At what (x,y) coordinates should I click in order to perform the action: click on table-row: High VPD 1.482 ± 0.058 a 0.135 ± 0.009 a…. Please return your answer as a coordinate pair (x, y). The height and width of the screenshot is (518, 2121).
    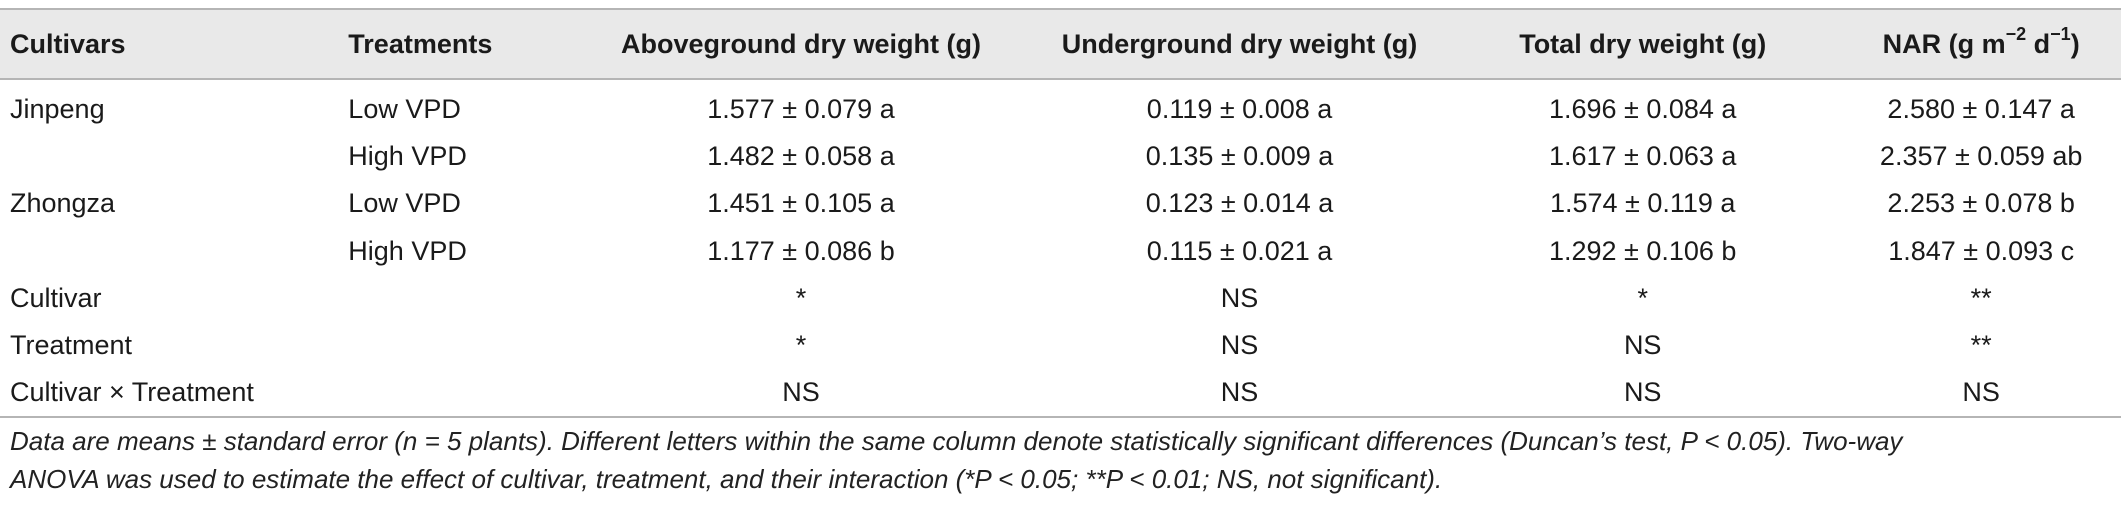
    Looking at the image, I should click on (1060, 156).